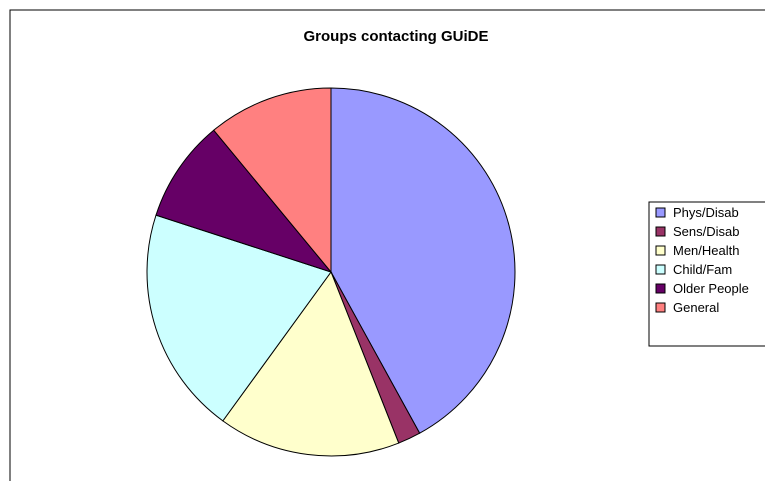  I want to click on legend-box, so click(706, 274).